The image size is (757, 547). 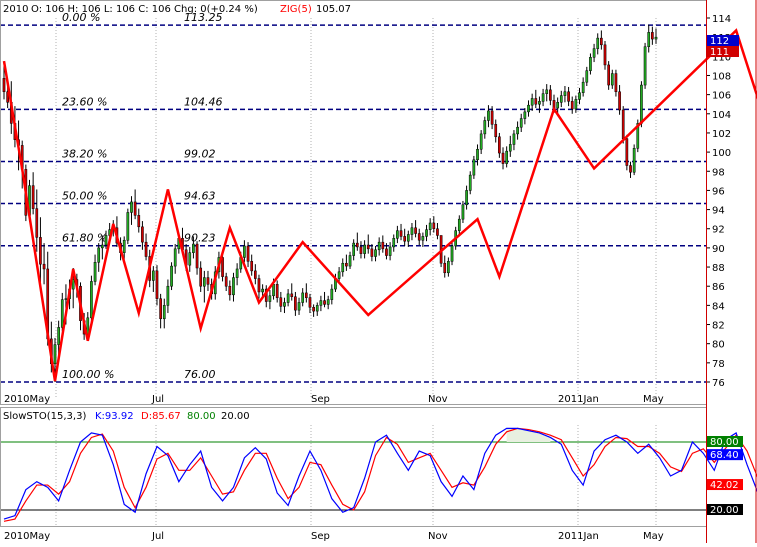 What do you see at coordinates (296, 9) in the screenshot?
I see `header-zig-label: ZIG(5)` at bounding box center [296, 9].